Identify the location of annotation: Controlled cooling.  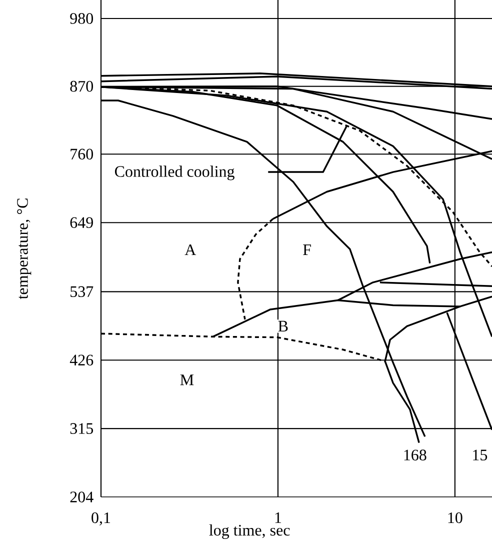
(174, 173).